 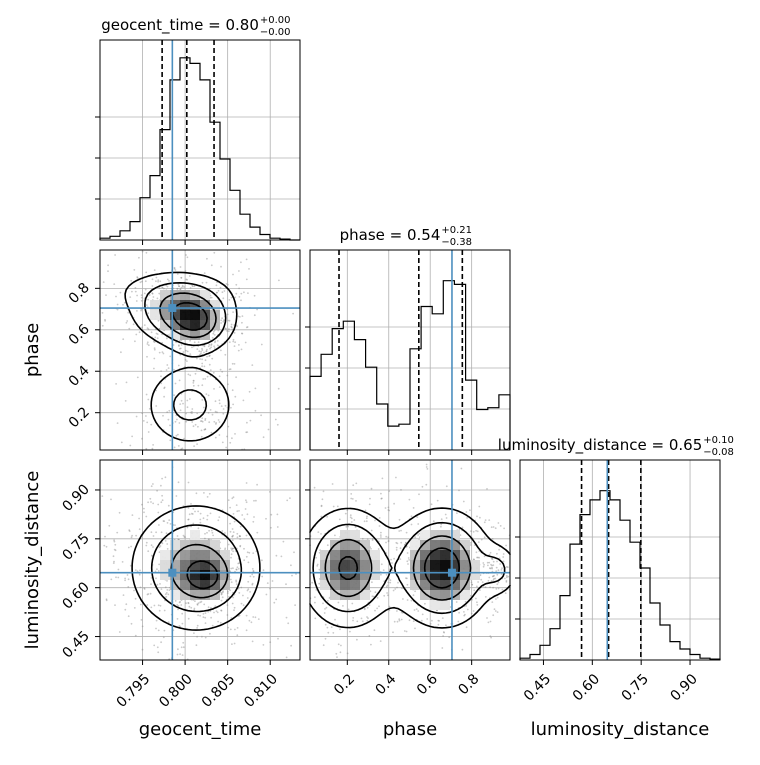 What do you see at coordinates (79, 293) in the screenshot?
I see `ytick-label-phase: 0.8` at bounding box center [79, 293].